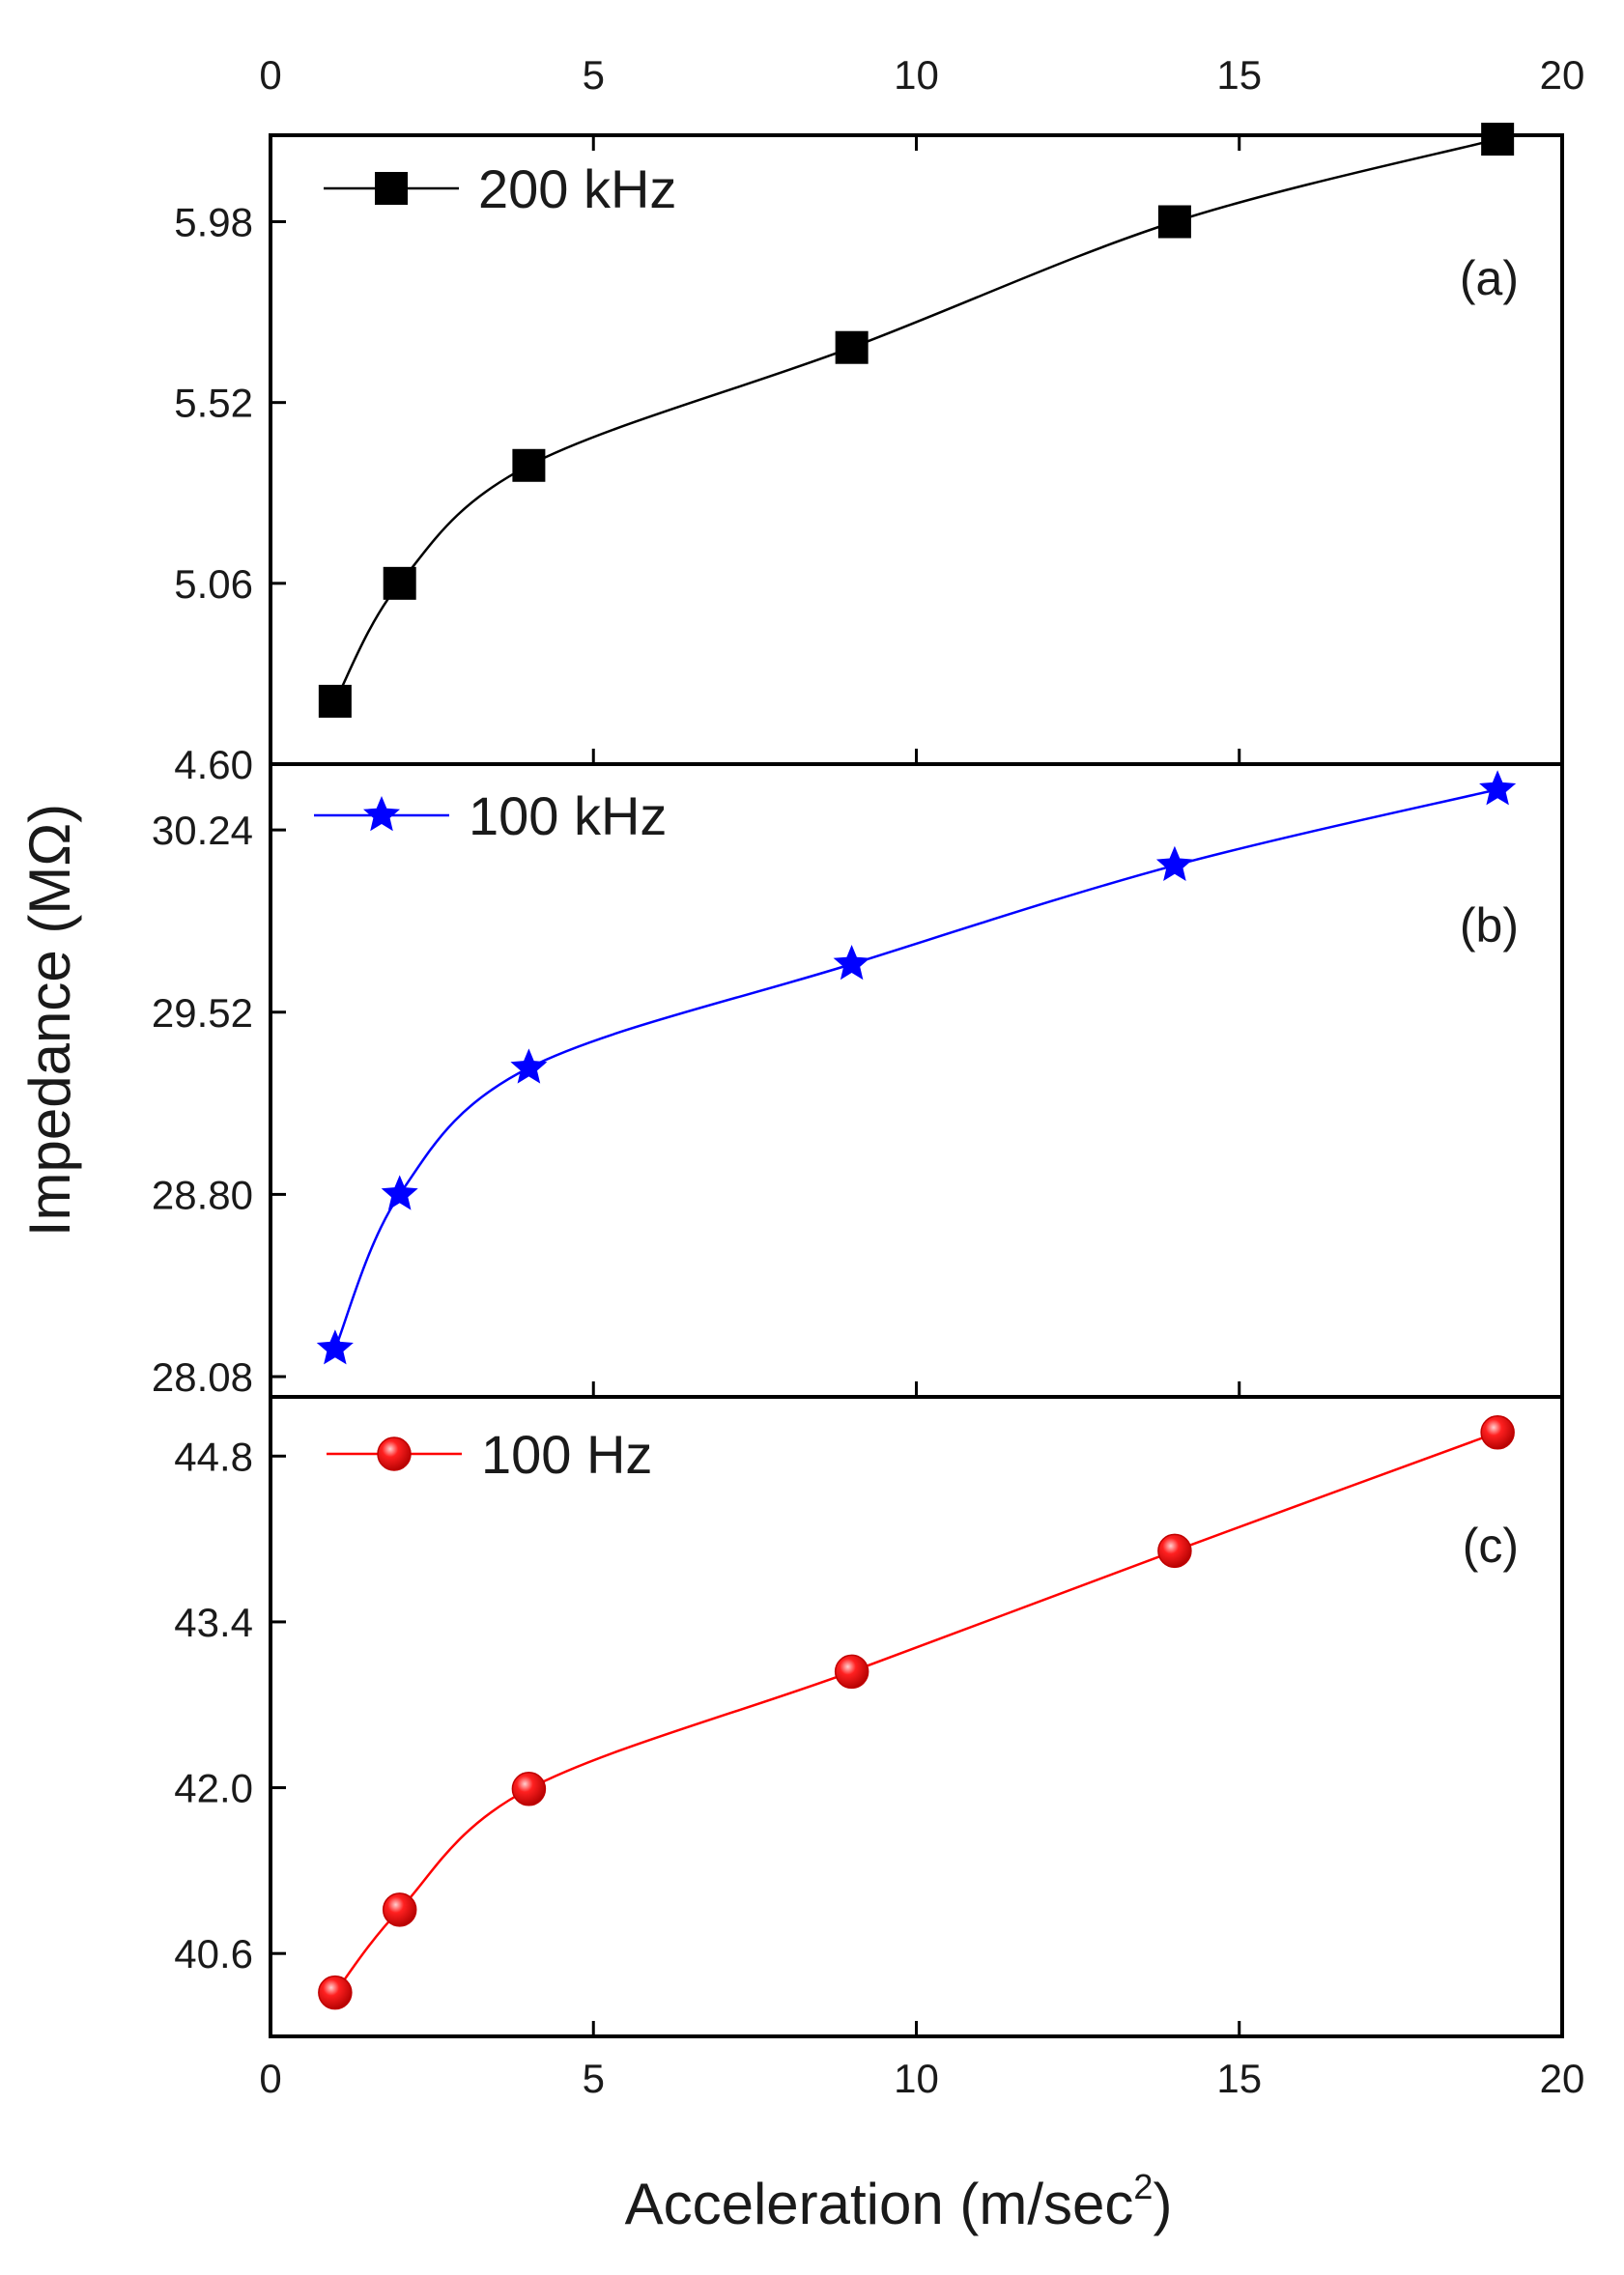  What do you see at coordinates (213, 765) in the screenshot?
I see `y-tick-label: 4.60` at bounding box center [213, 765].